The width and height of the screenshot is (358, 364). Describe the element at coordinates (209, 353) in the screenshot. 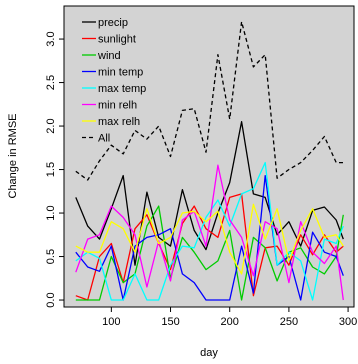

I see `x-axis-title: day` at that location.